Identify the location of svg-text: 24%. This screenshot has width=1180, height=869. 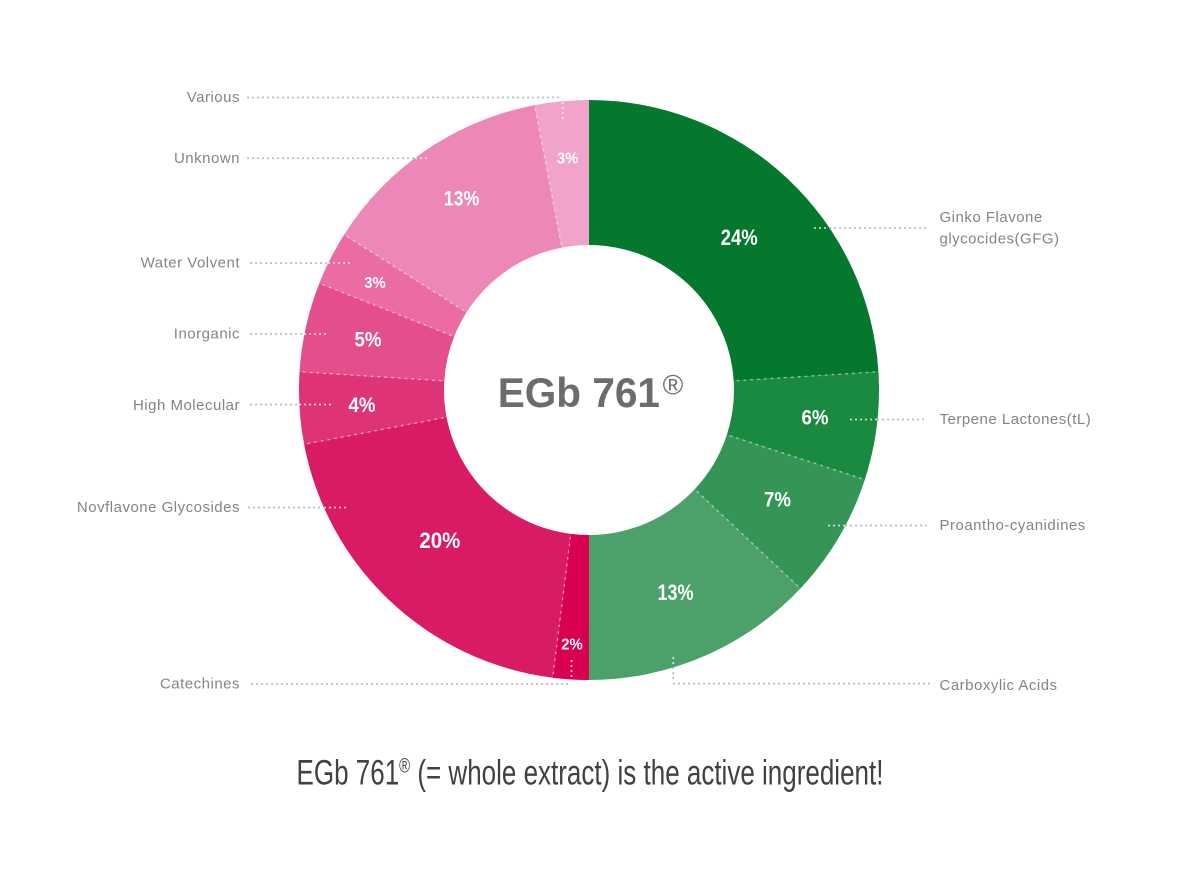
(739, 237).